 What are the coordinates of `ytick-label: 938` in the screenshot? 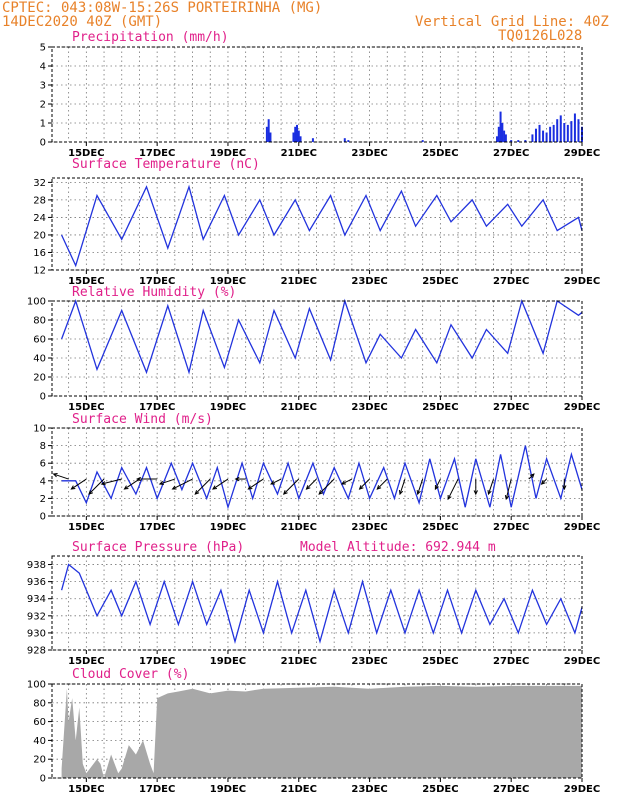 It's located at (36, 565).